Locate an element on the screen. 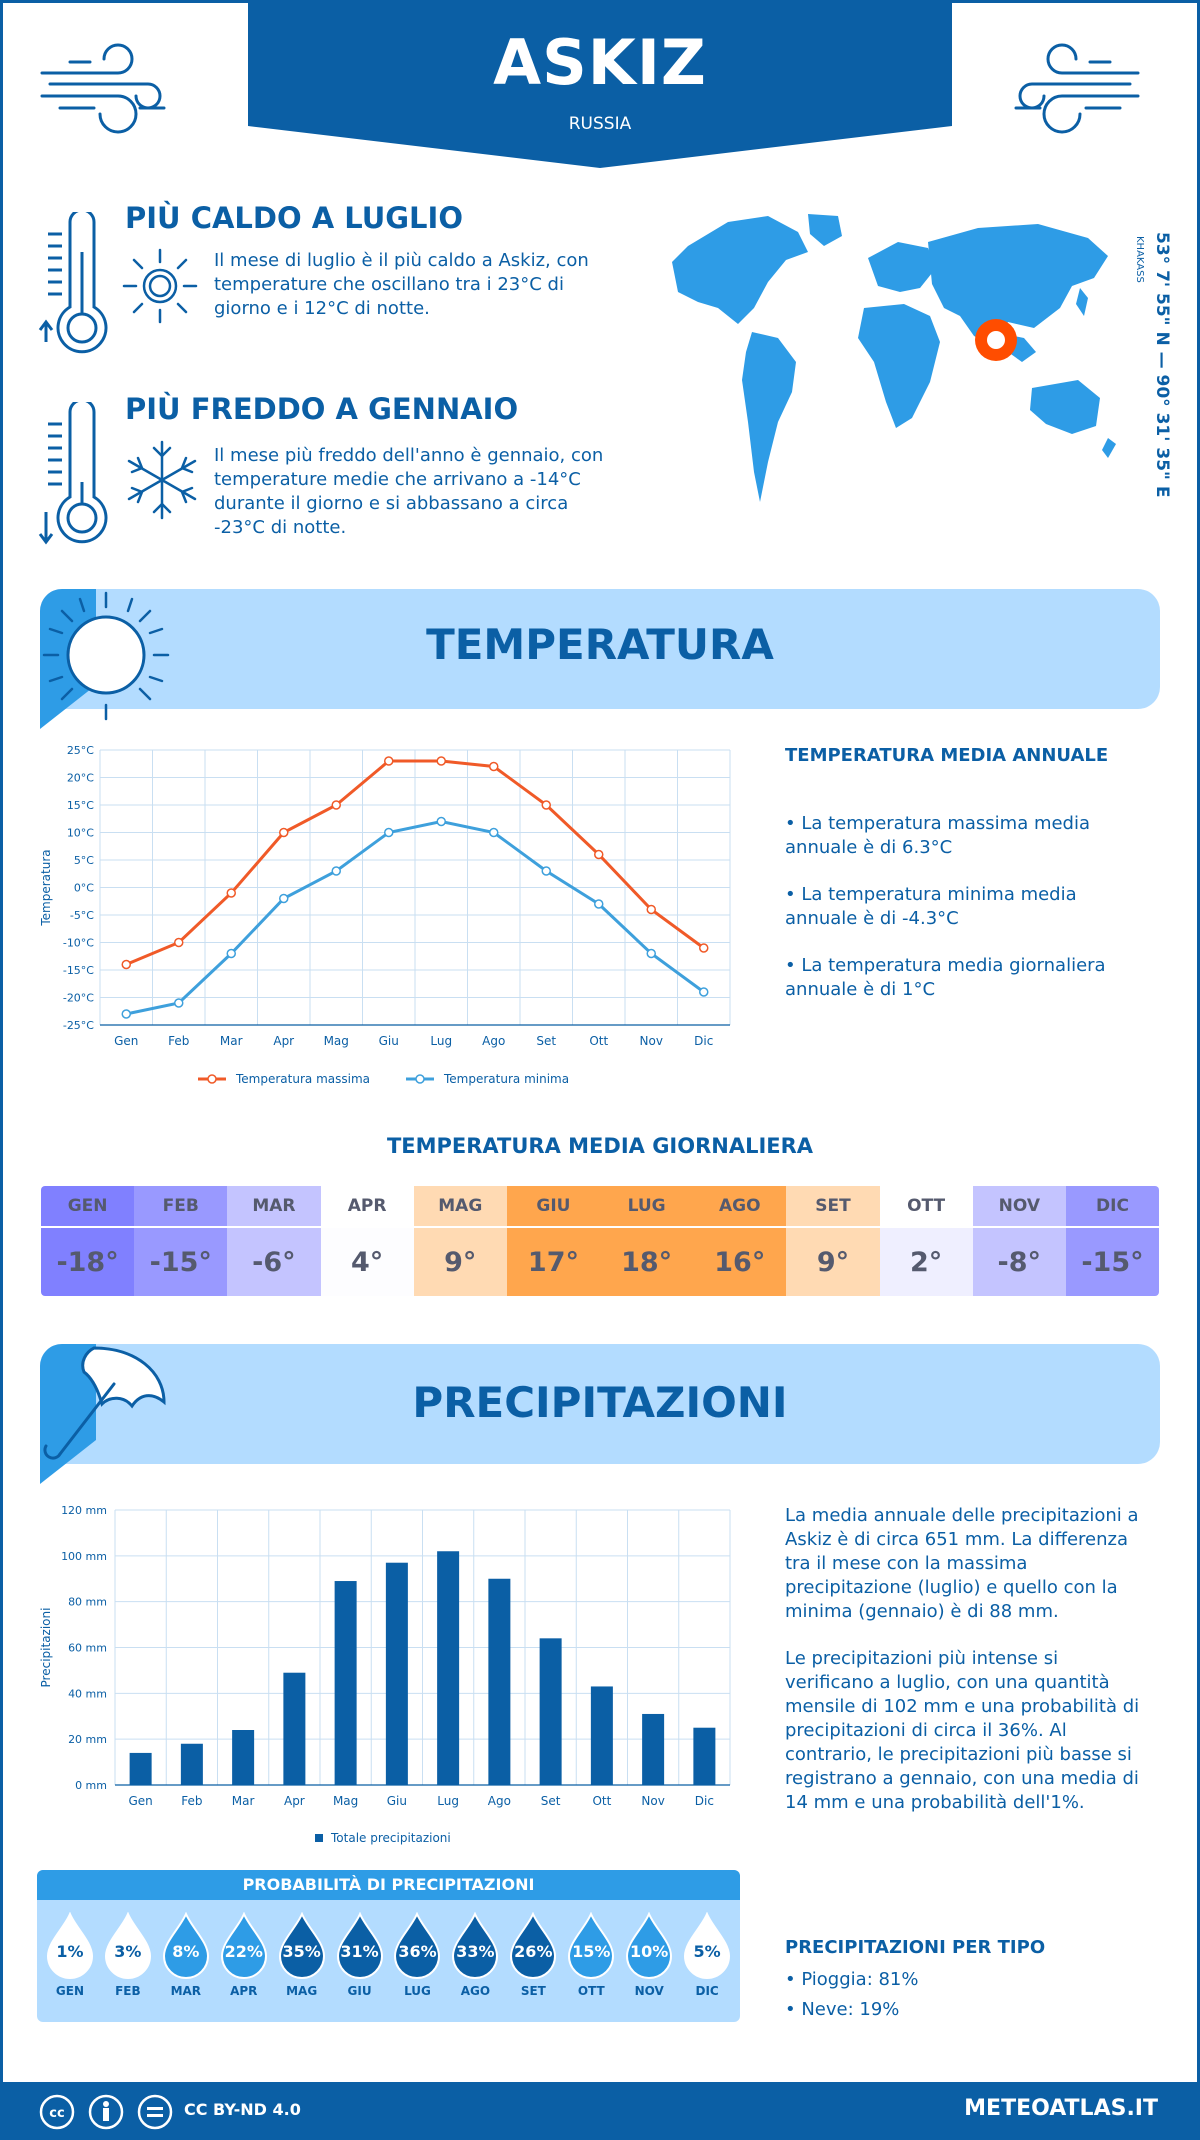 This screenshot has height=2140, width=1200. probability-drop: 1% GEN is located at coordinates (70, 1955).